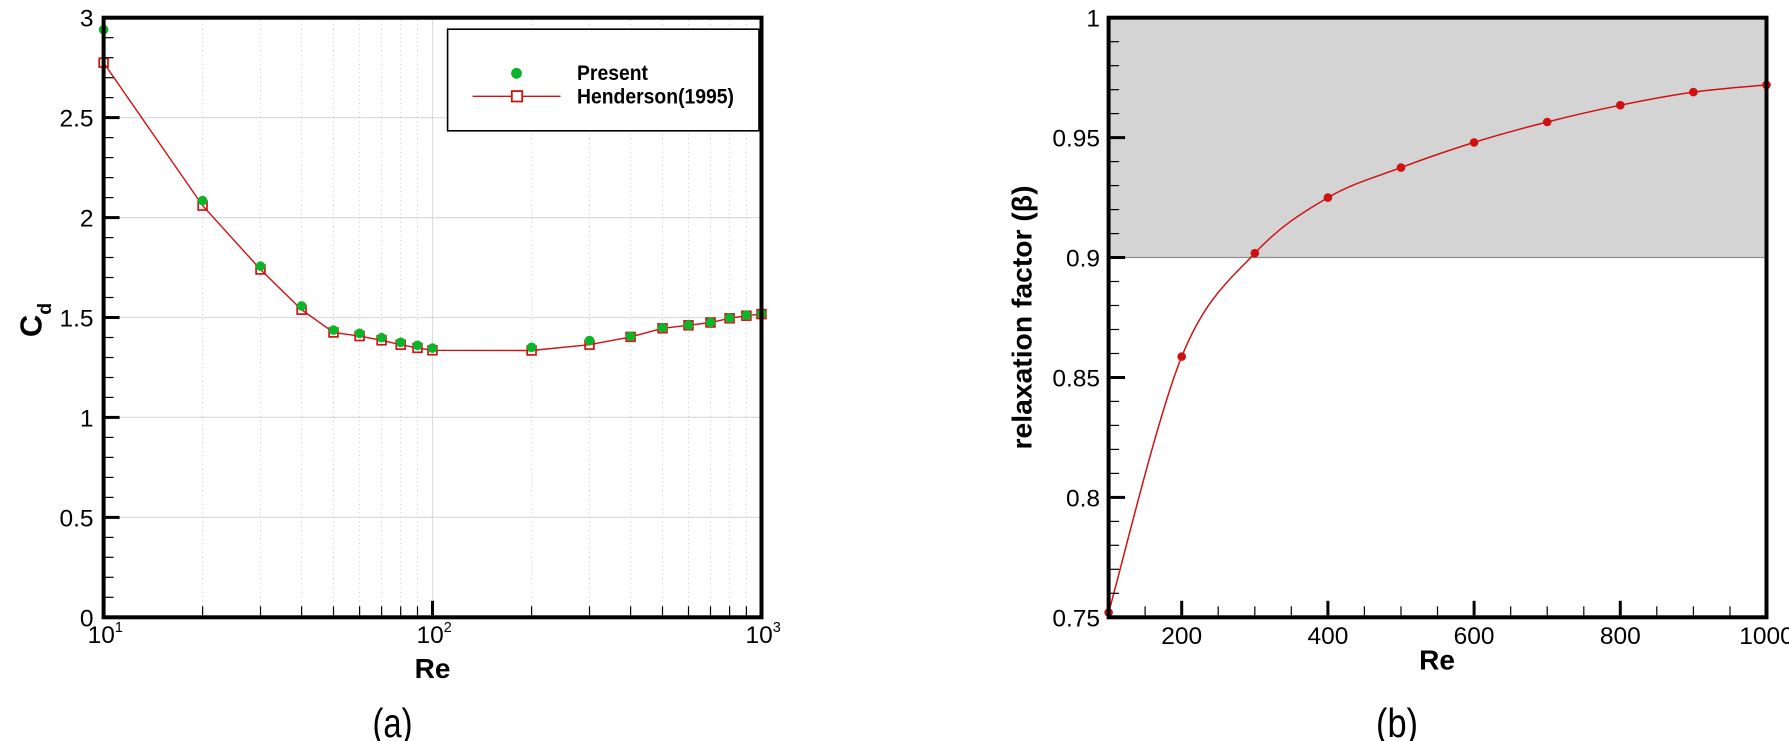 This screenshot has height=741, width=1789. I want to click on svg-text: 0.95, so click(1076, 139).